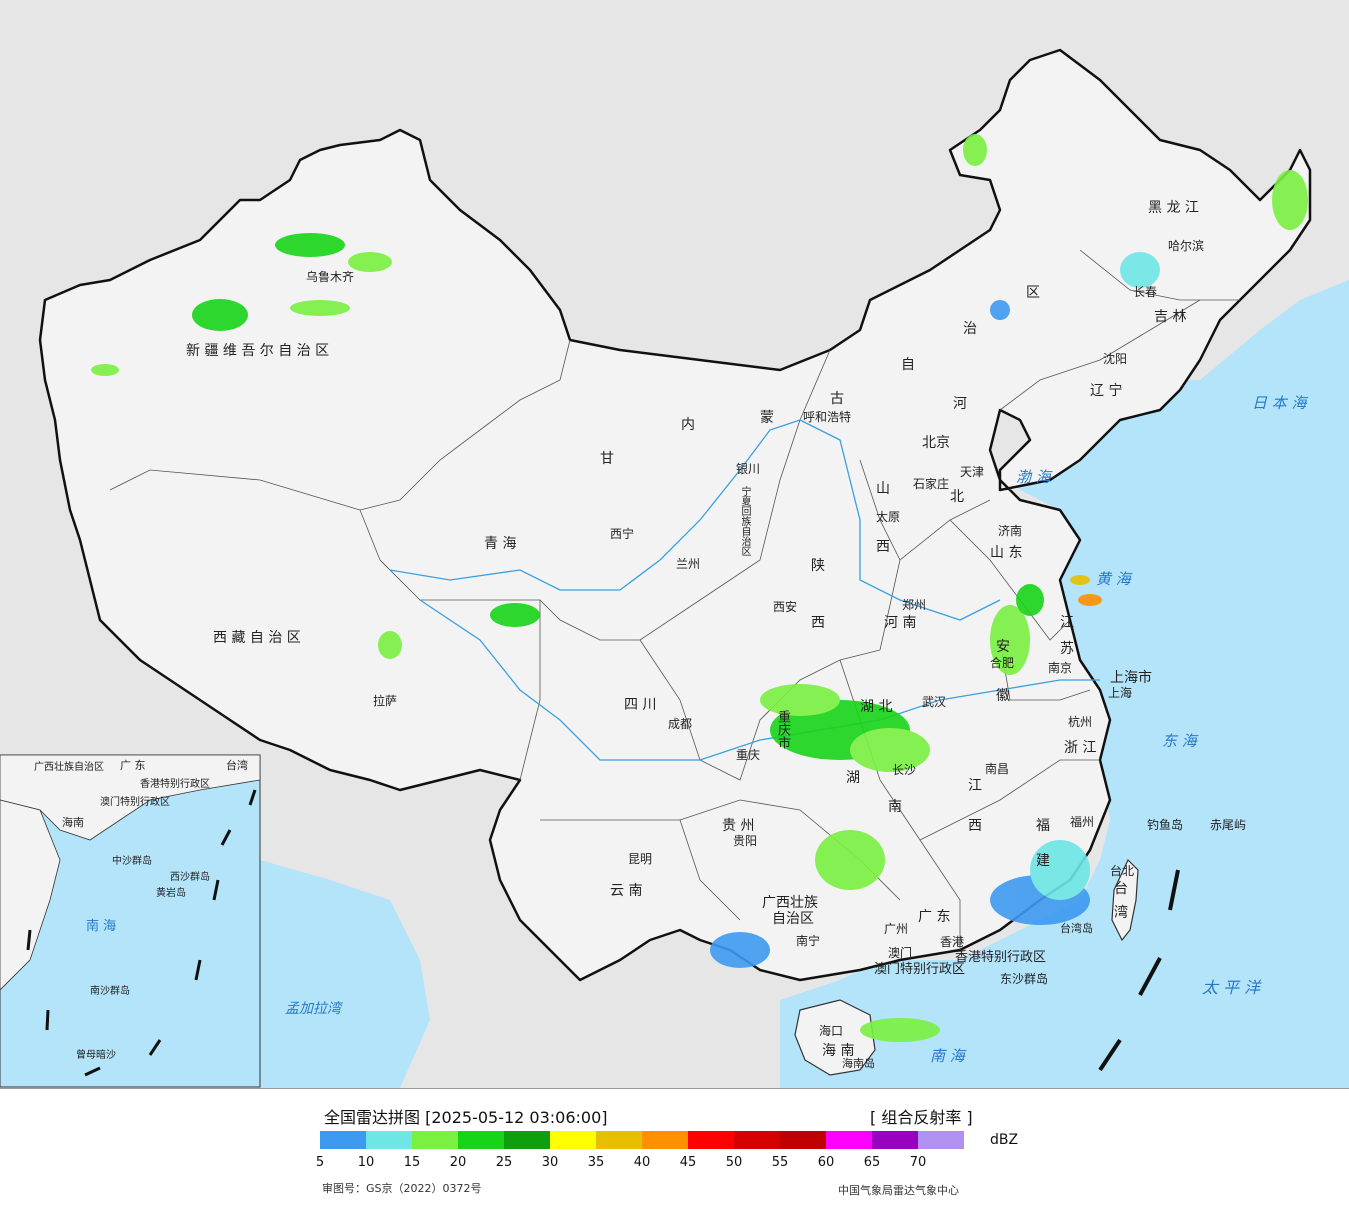 The image size is (1349, 1209). What do you see at coordinates (827, 417) in the screenshot?
I see `city-label-hohhot: 呼和浩特` at bounding box center [827, 417].